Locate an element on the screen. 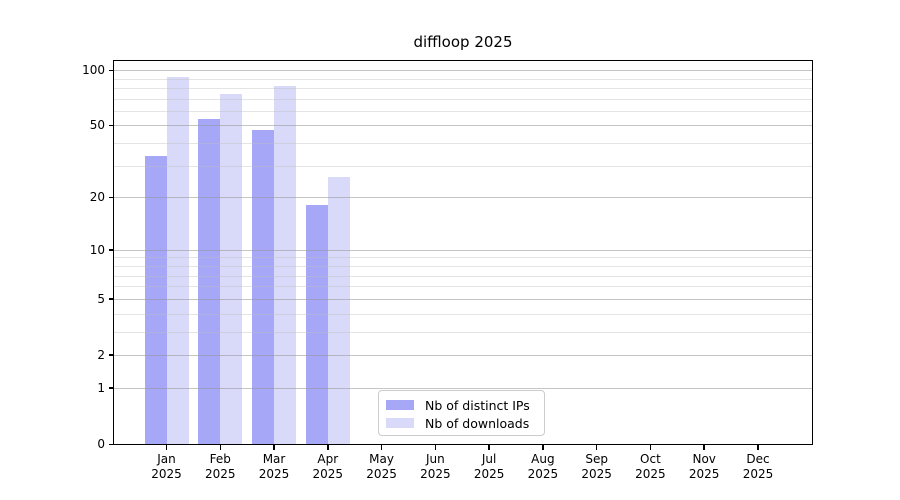 The height and width of the screenshot is (500, 900). bar-downloads-apr is located at coordinates (338, 310).